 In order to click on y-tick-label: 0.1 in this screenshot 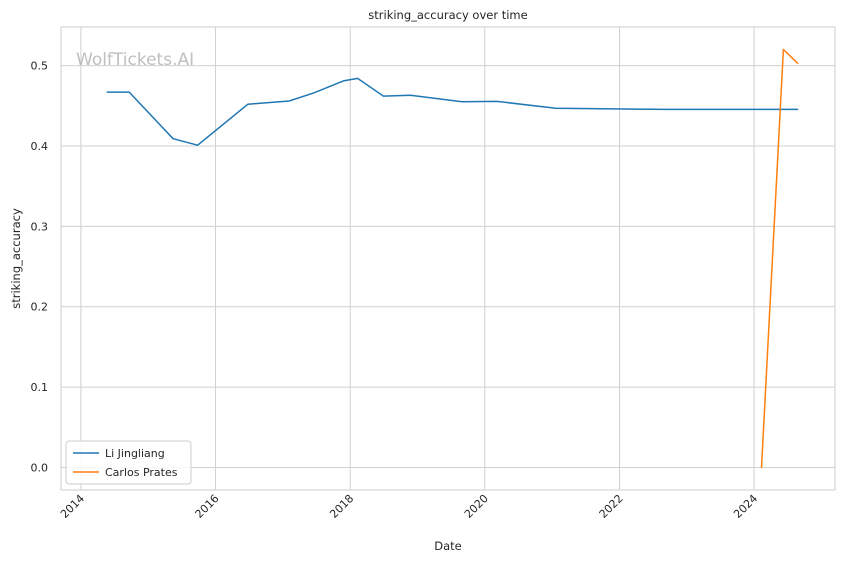, I will do `click(40, 387)`.